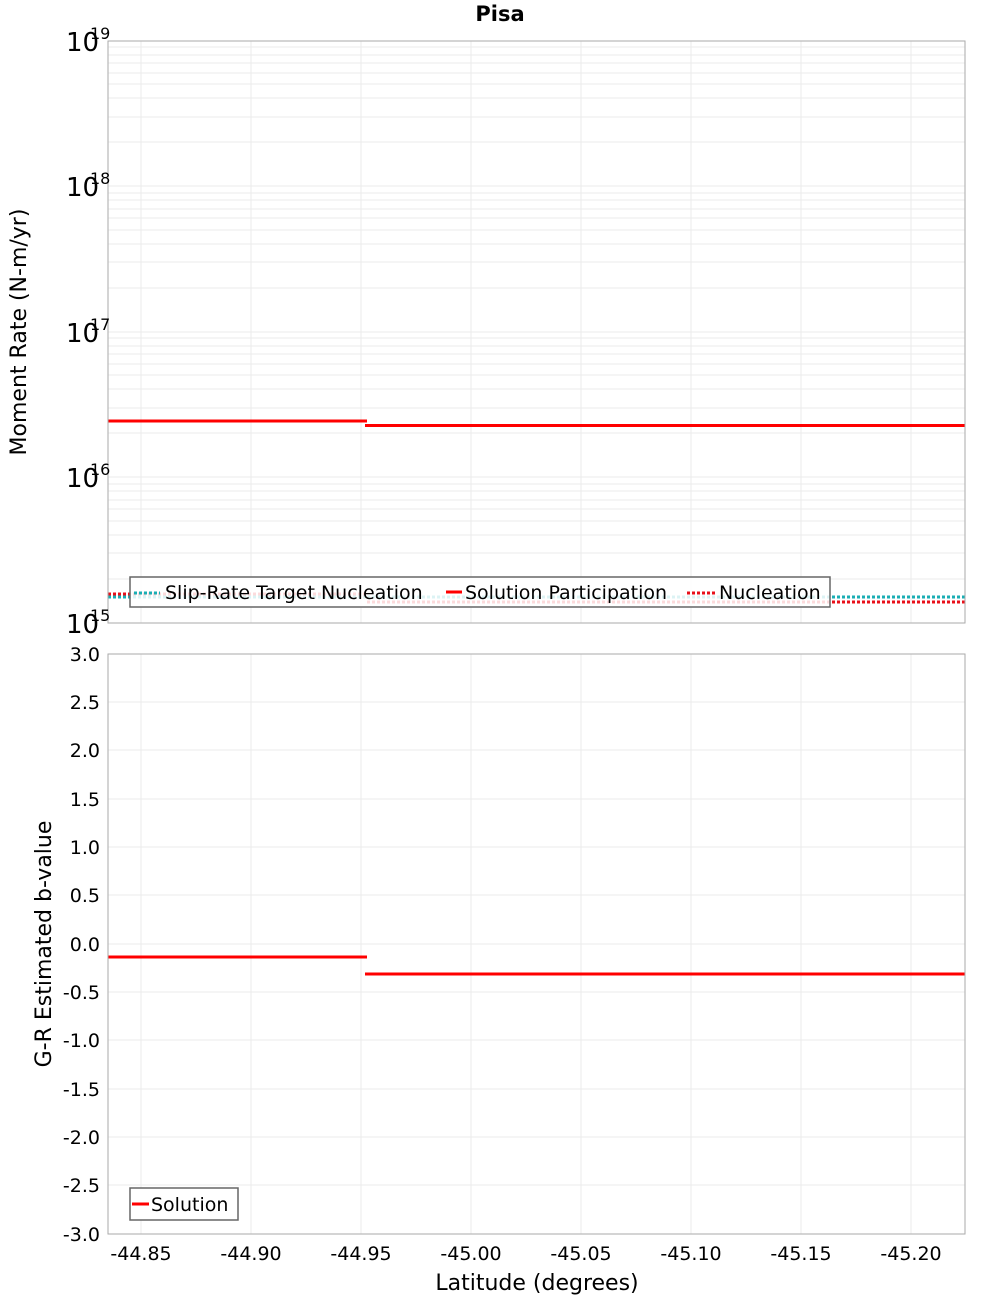 This screenshot has width=1000, height=1300. Describe the element at coordinates (536, 965) in the screenshot. I see `series-solution` at that location.